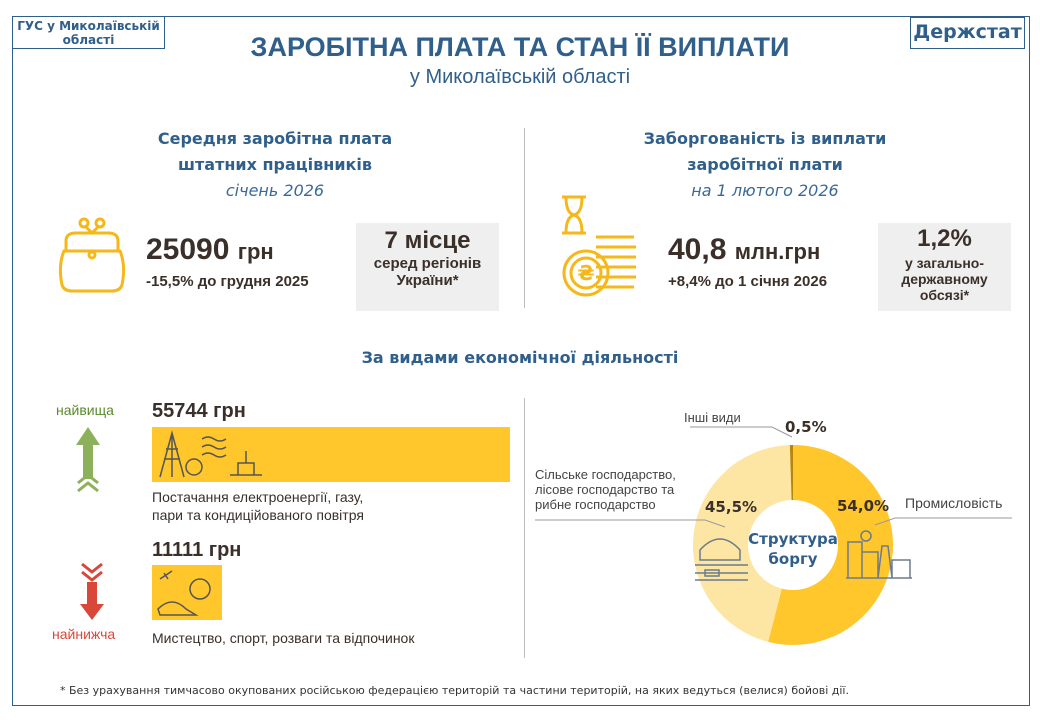 This screenshot has width=1040, height=720. I want to click on rank-value: 7 місце, so click(427, 240).